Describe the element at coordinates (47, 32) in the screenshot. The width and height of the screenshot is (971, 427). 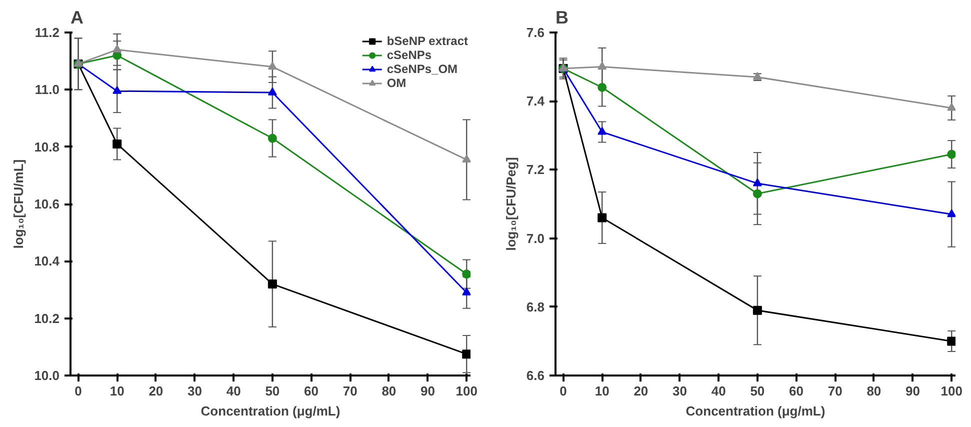
I see `y-tick-label: 11.2` at that location.